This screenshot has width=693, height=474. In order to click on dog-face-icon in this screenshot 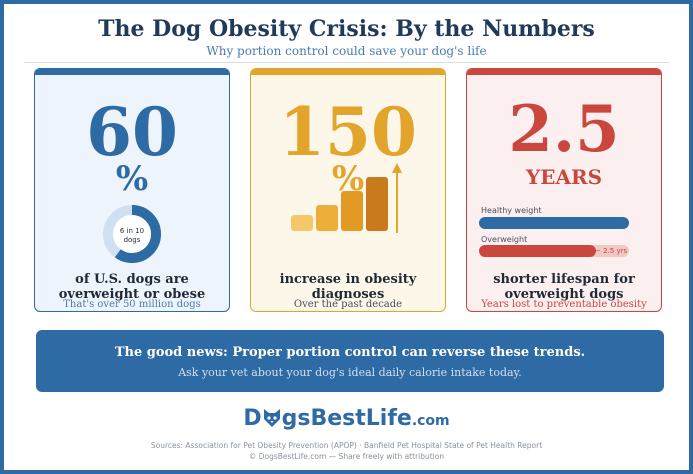, I will do `click(271, 418)`.